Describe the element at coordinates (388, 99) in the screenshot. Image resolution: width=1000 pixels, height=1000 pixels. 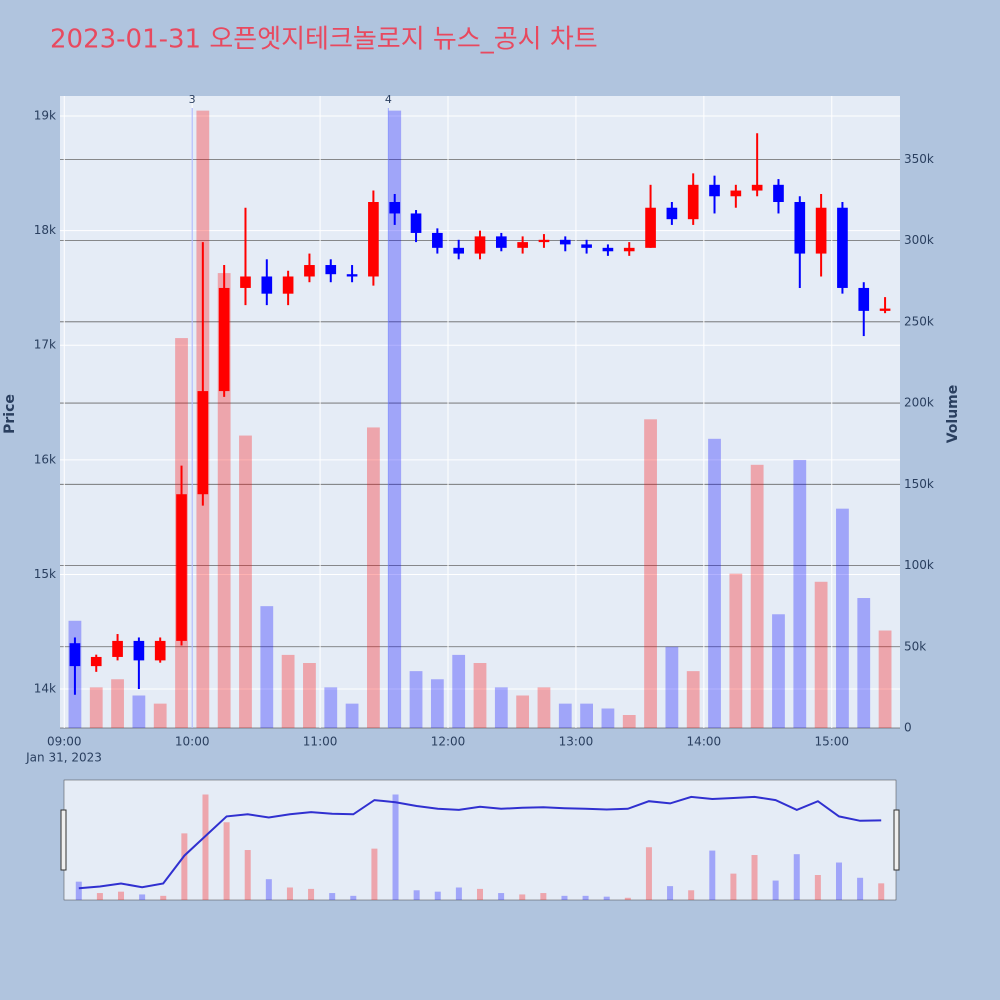
I see `annotation-label: 4` at that location.